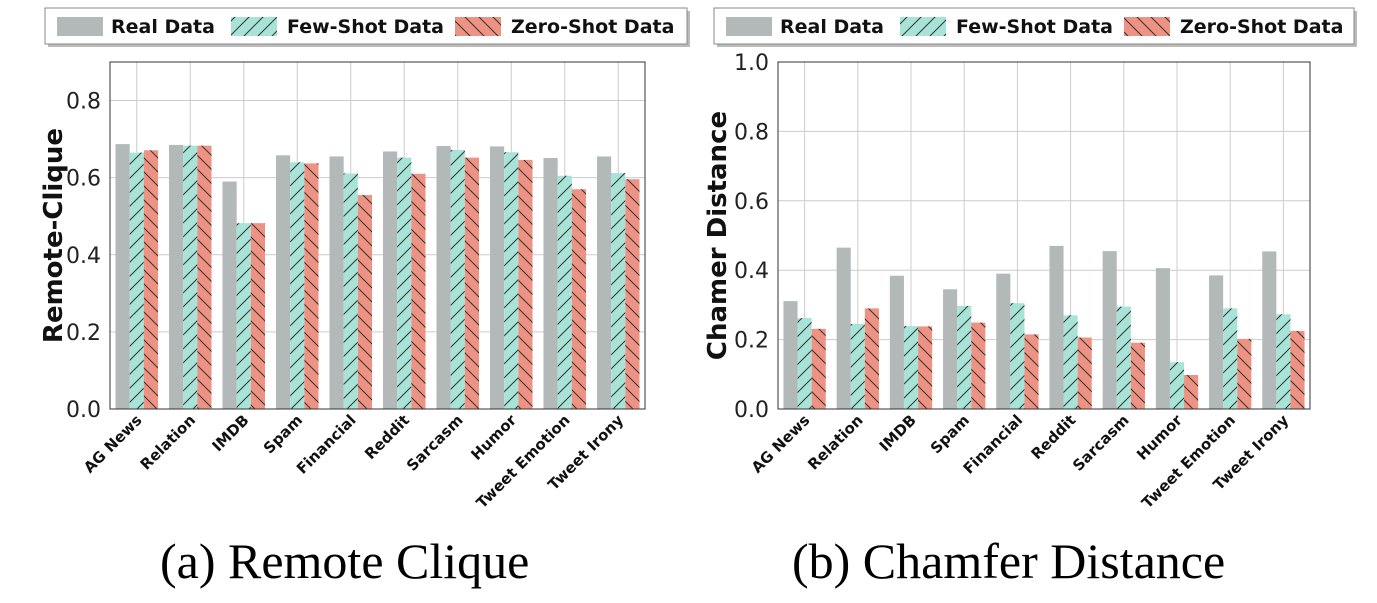 This screenshot has width=1377, height=603. What do you see at coordinates (345, 561) in the screenshot?
I see `caption-remote-clique: (a) Remote Clique` at bounding box center [345, 561].